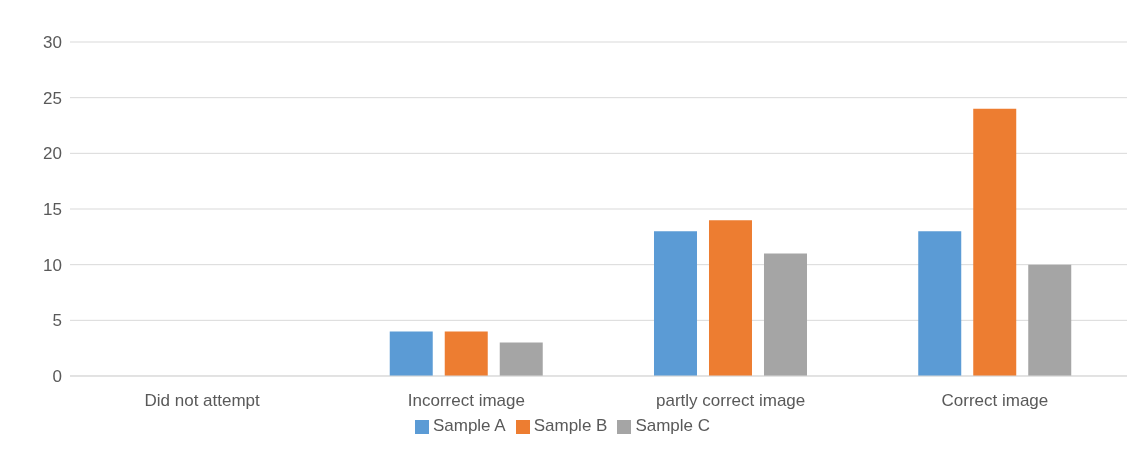 Image resolution: width=1145 pixels, height=454 pixels. What do you see at coordinates (52, 98) in the screenshot?
I see `y-tick-label: 25` at bounding box center [52, 98].